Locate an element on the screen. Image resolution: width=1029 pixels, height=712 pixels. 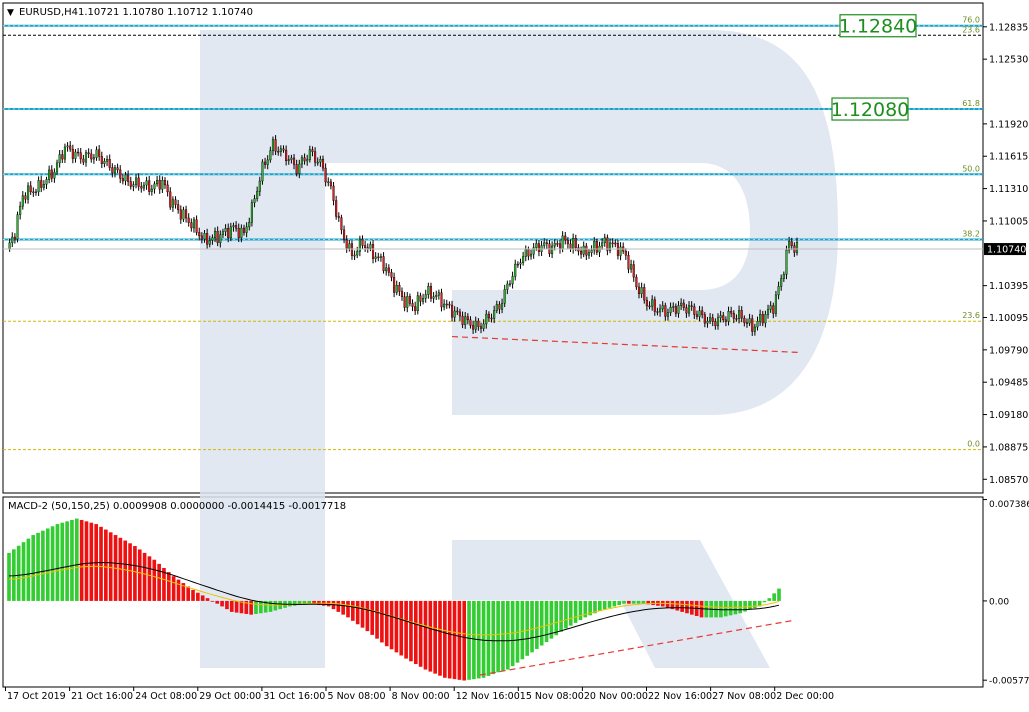
macd-main-line is located at coordinates (394, 602).